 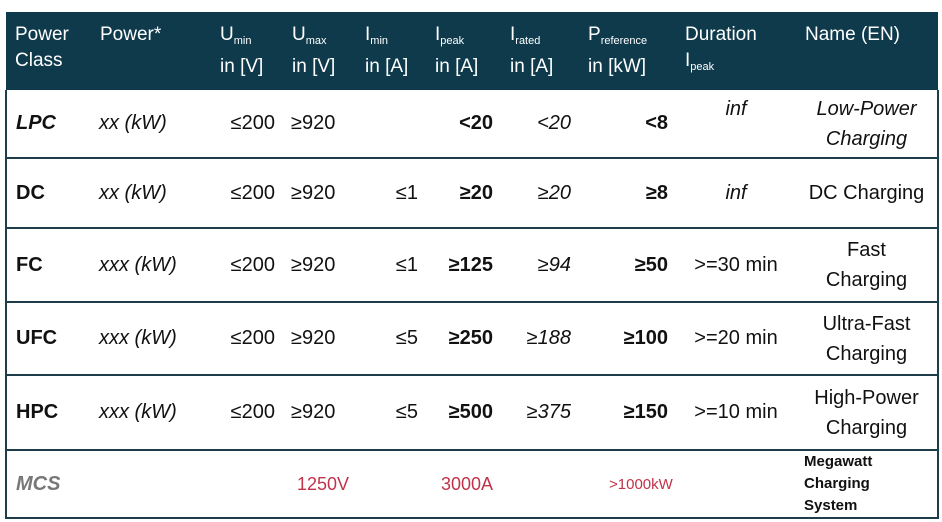 I want to click on header-subscript: max, so click(x=316, y=41).